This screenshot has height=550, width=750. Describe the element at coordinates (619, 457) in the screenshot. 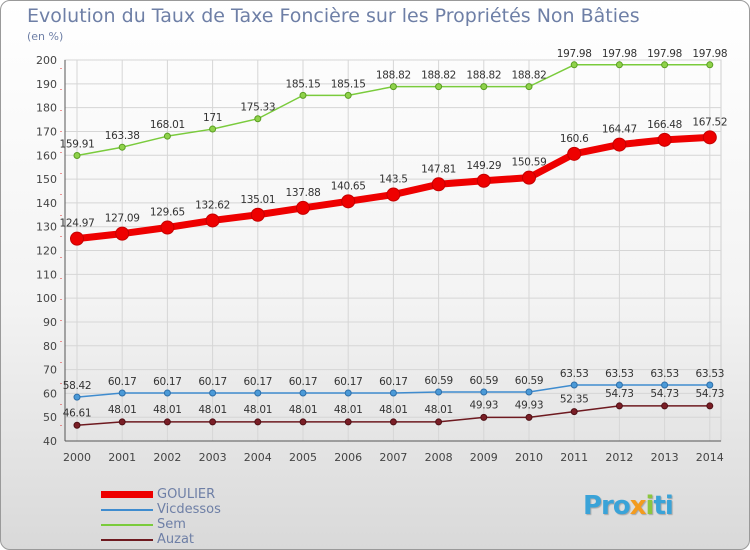

I see `x-tick-label: 2012` at that location.